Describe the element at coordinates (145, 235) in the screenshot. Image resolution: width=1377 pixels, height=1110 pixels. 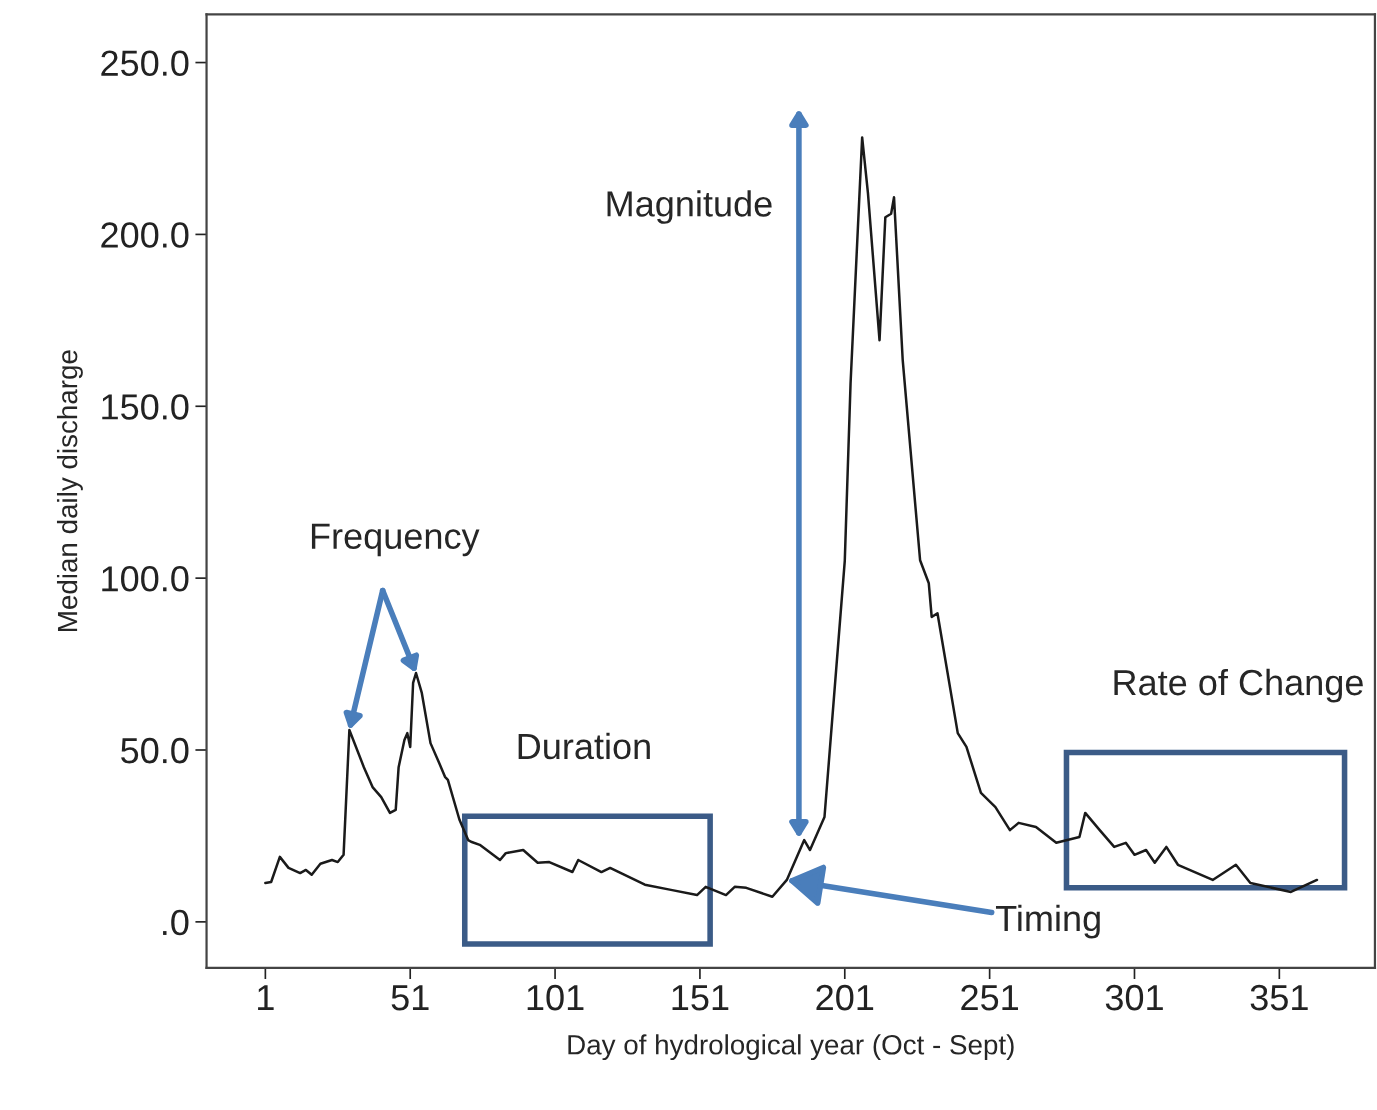
I see `y-tick-label: 200.0` at that location.